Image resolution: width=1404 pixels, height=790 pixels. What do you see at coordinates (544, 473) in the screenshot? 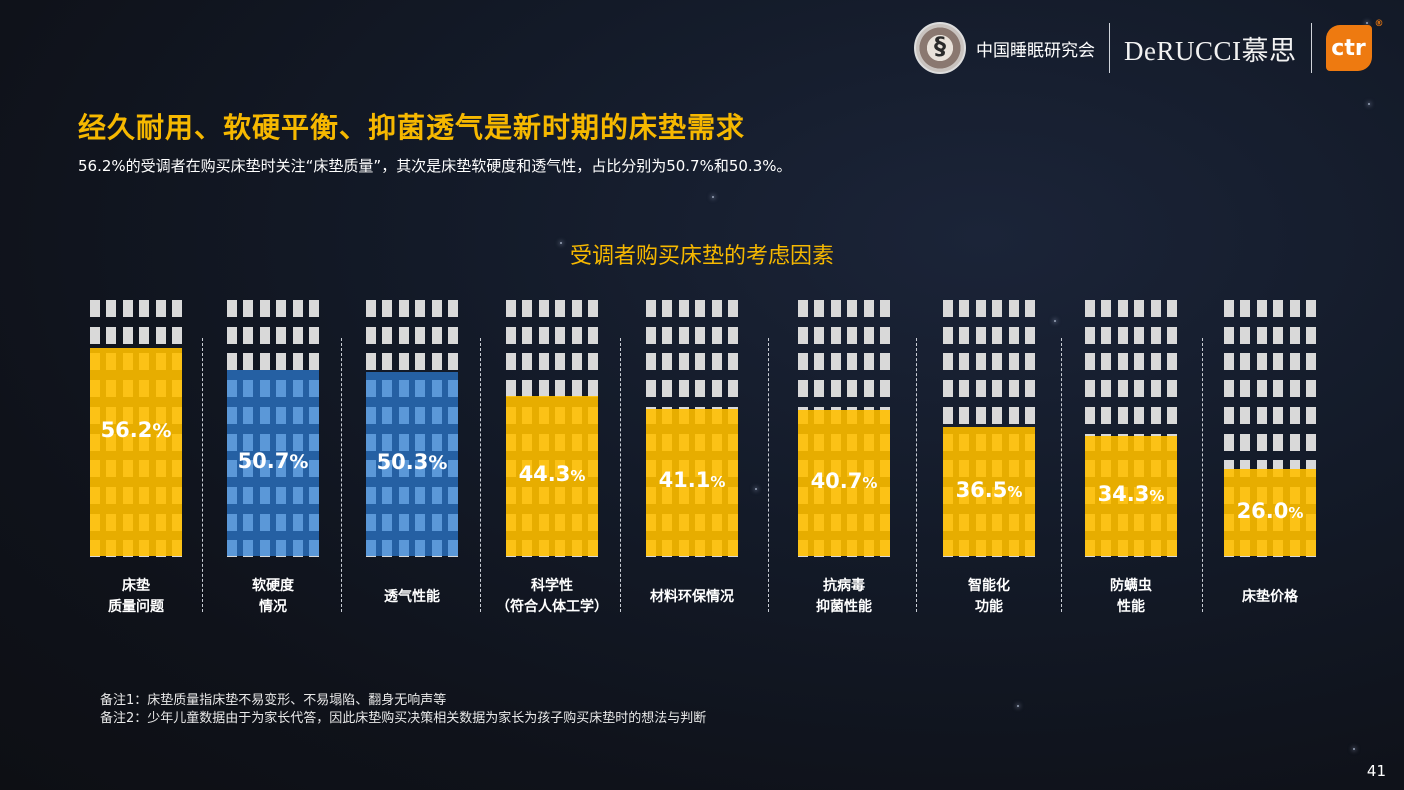
I see `data-label-value: 44.3` at bounding box center [544, 473].